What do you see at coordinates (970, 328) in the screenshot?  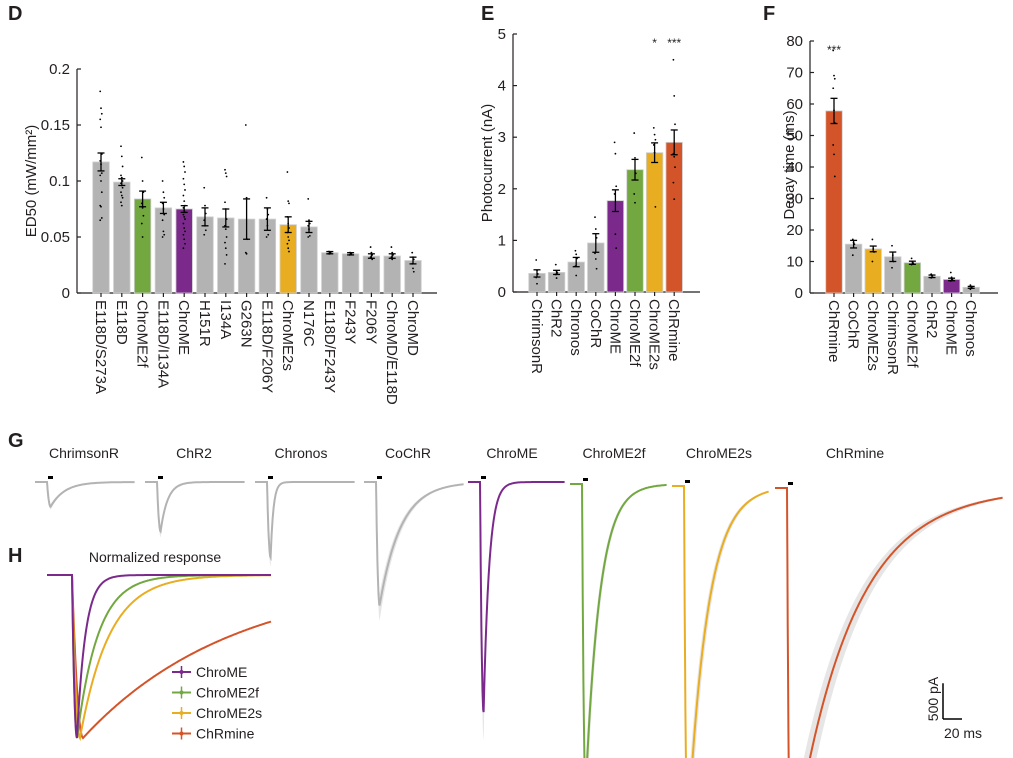 I see `category-label: Chronos` at bounding box center [970, 328].